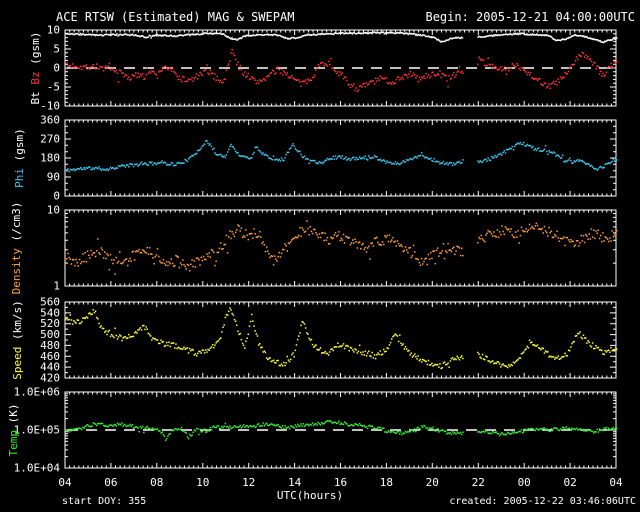  Describe the element at coordinates (202, 482) in the screenshot. I see `x-tick-label: 10` at that location.